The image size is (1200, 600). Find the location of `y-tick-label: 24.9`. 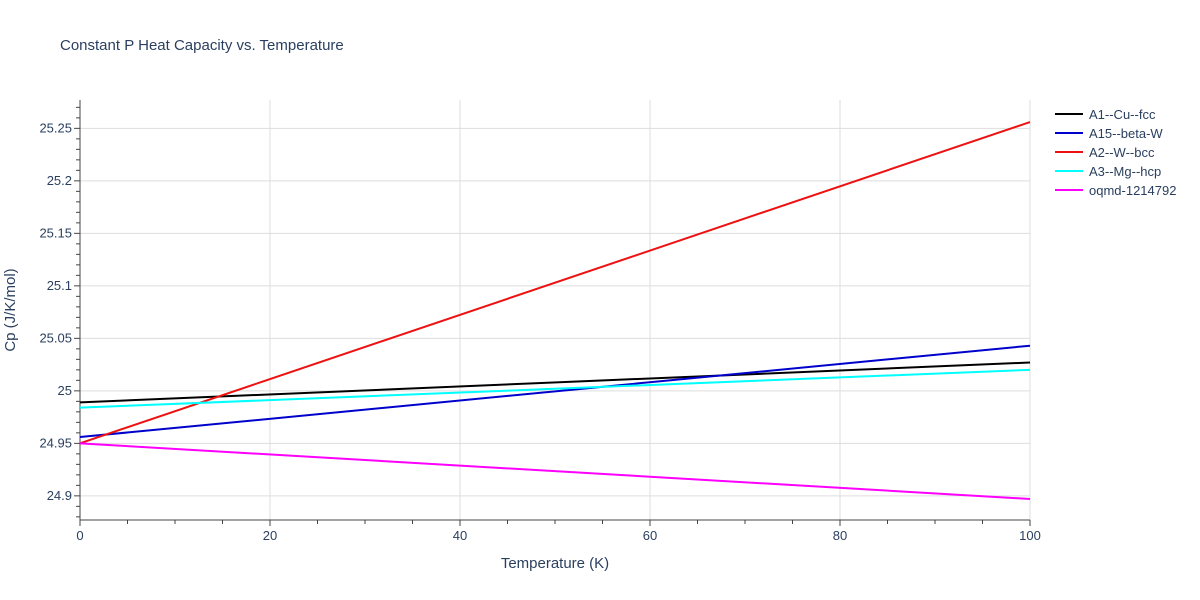

y-tick-label: 24.9 is located at coordinates (59, 495).